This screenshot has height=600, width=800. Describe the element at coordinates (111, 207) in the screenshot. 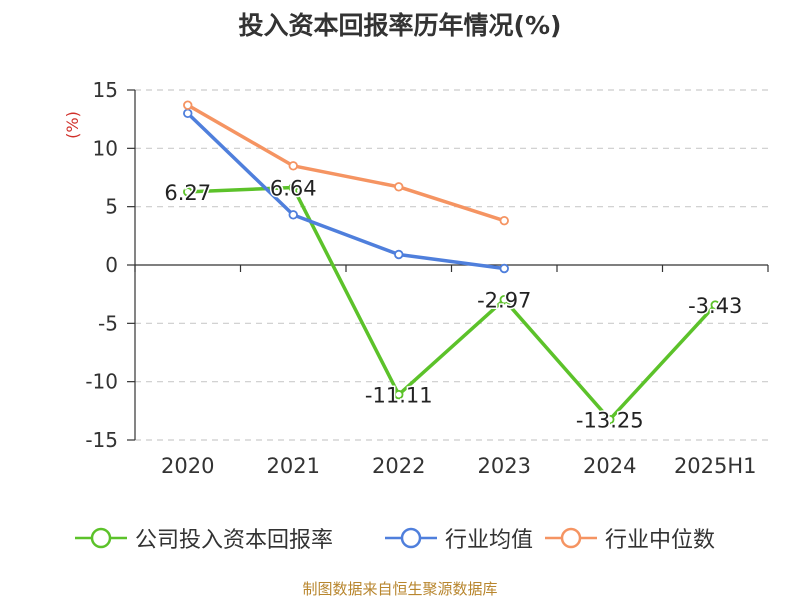

I see `y-tick-label: 5` at that location.